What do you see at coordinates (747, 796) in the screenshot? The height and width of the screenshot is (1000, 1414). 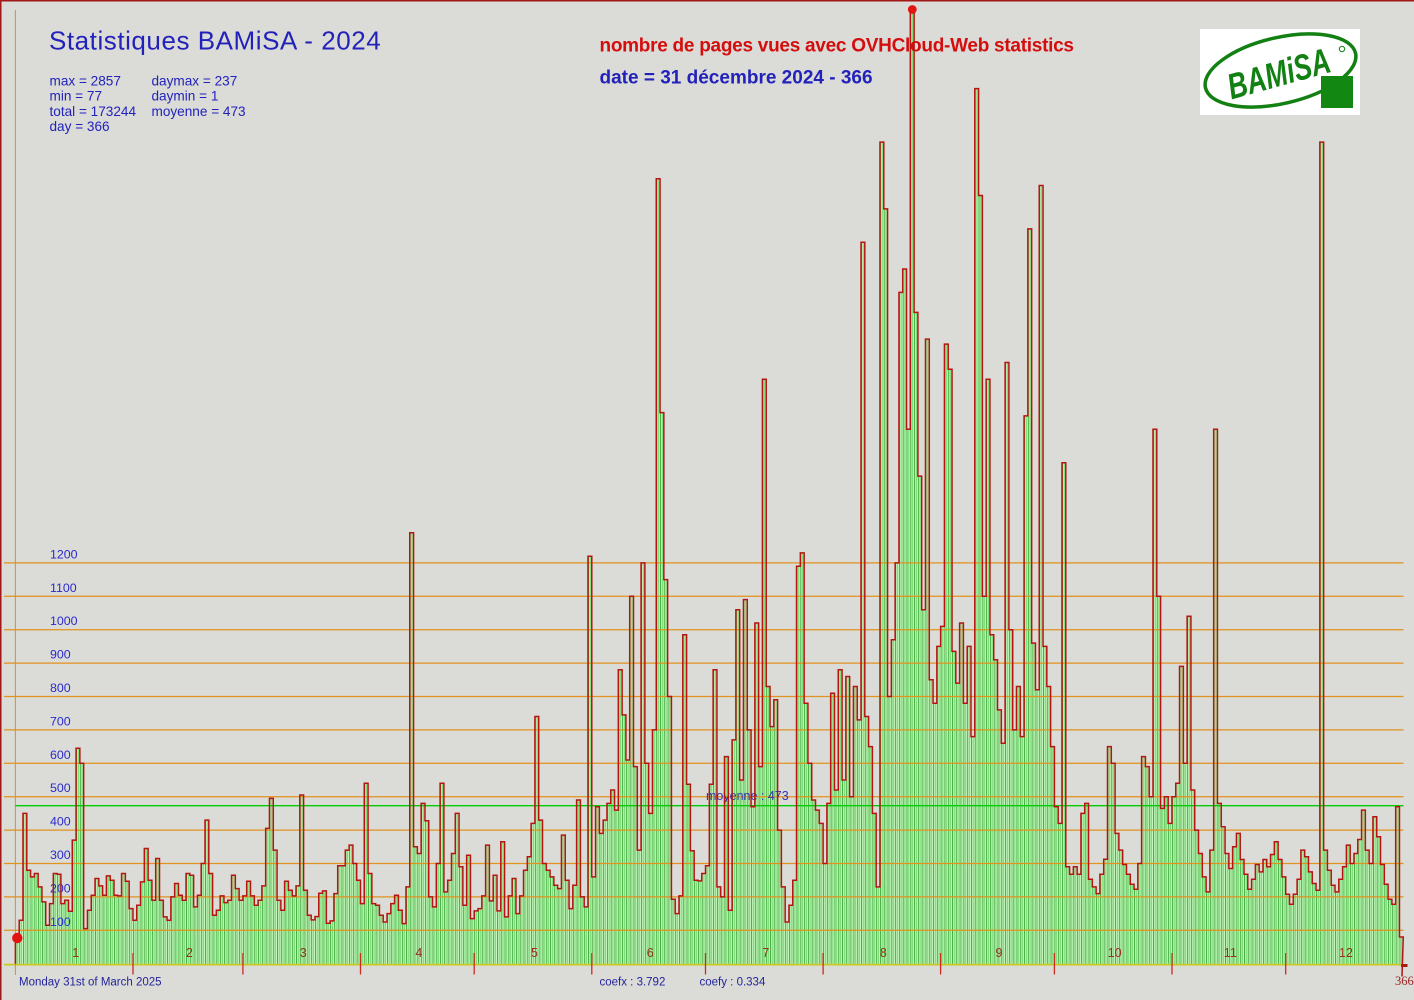 I see `svg-text: moyenne : 473` at bounding box center [747, 796].